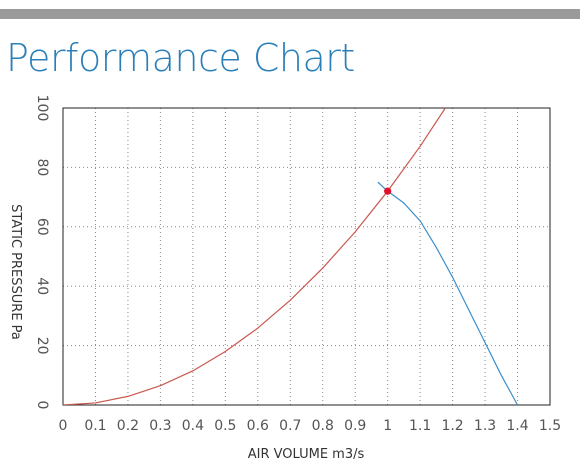 Image resolution: width=580 pixels, height=469 pixels. What do you see at coordinates (323, 426) in the screenshot?
I see `x-tick-label: 0.8` at bounding box center [323, 426].